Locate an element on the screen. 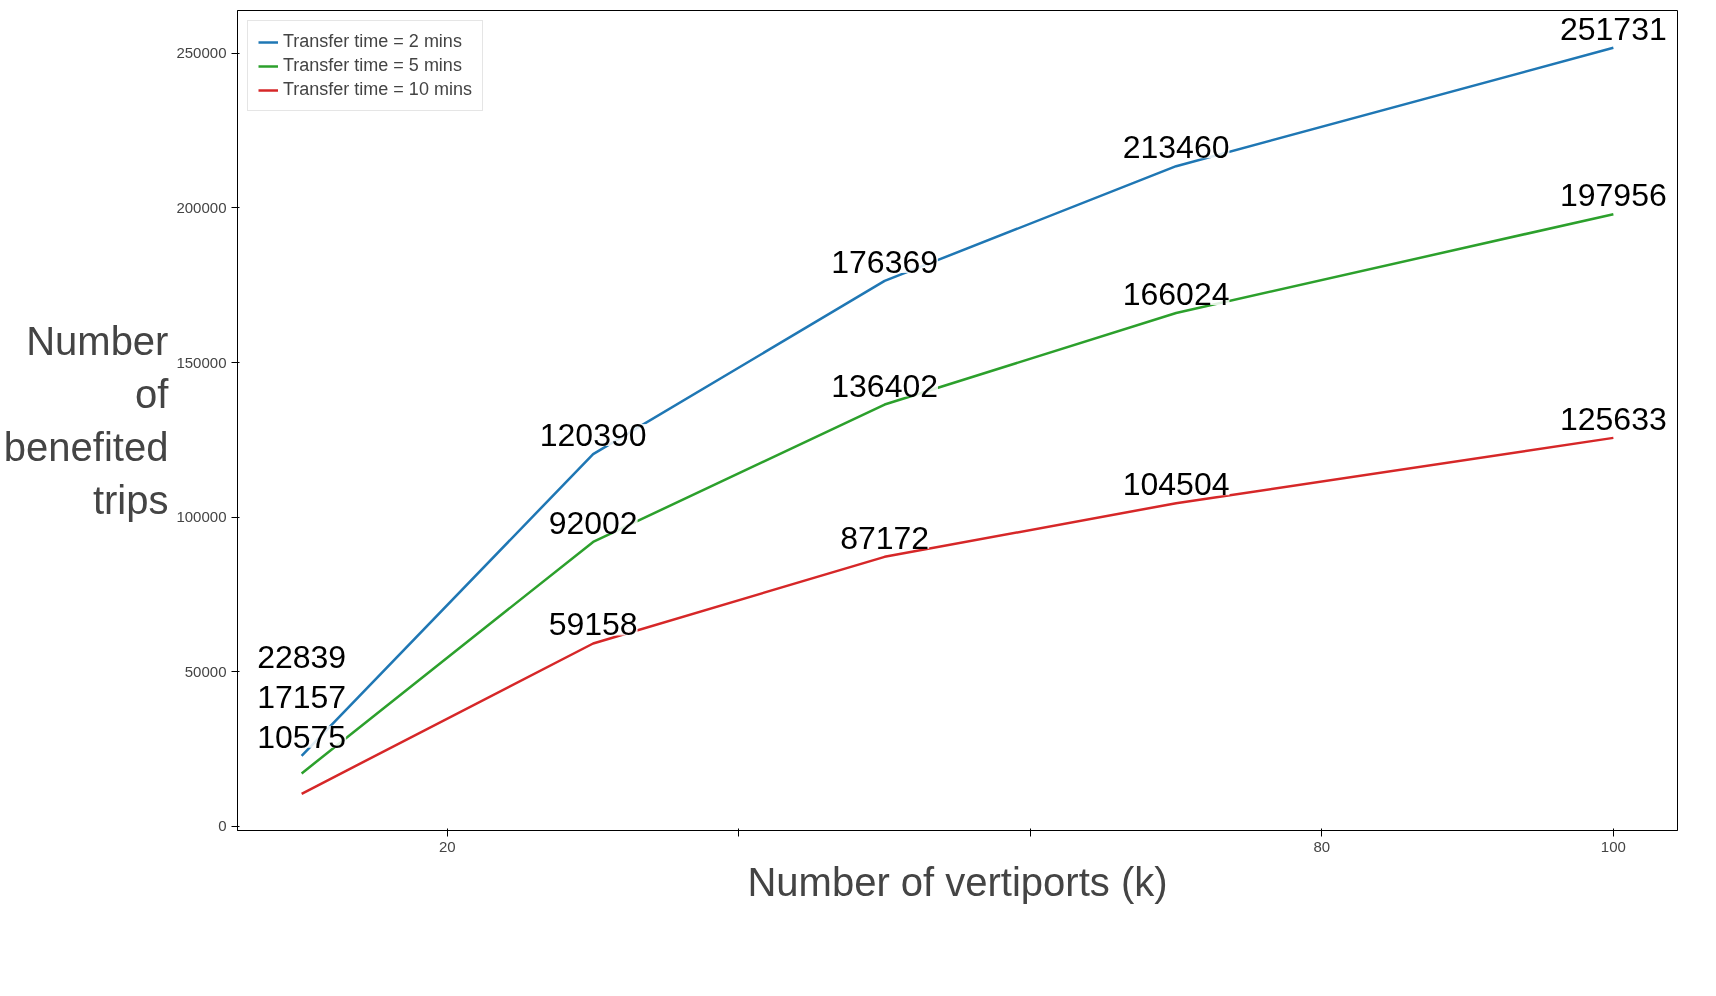 The height and width of the screenshot is (996, 1716). x-tick-label: 80 is located at coordinates (1322, 846).